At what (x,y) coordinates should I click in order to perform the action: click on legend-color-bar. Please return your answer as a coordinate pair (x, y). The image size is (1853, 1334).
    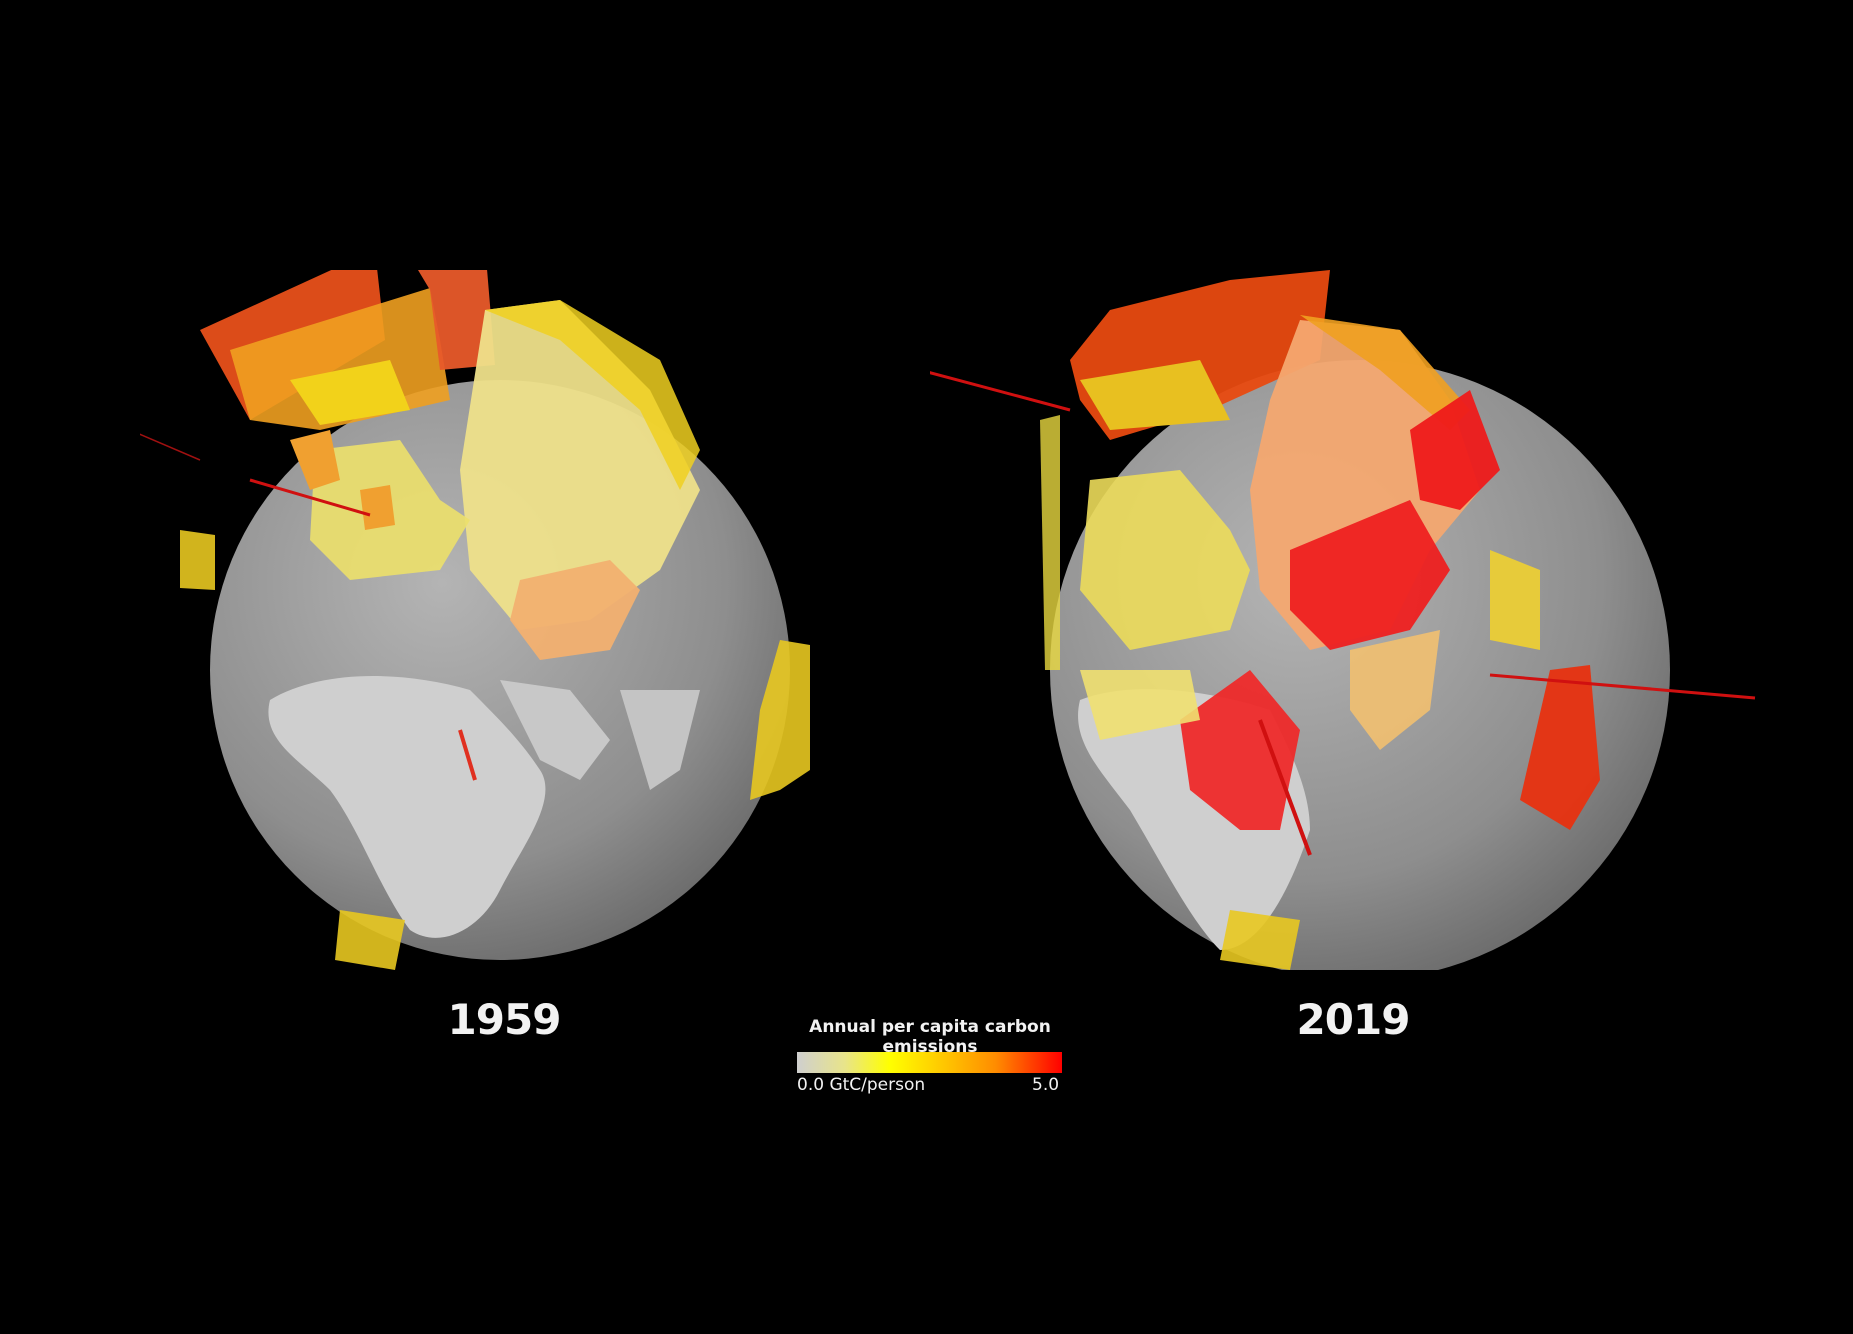
    Looking at the image, I should click on (929, 1062).